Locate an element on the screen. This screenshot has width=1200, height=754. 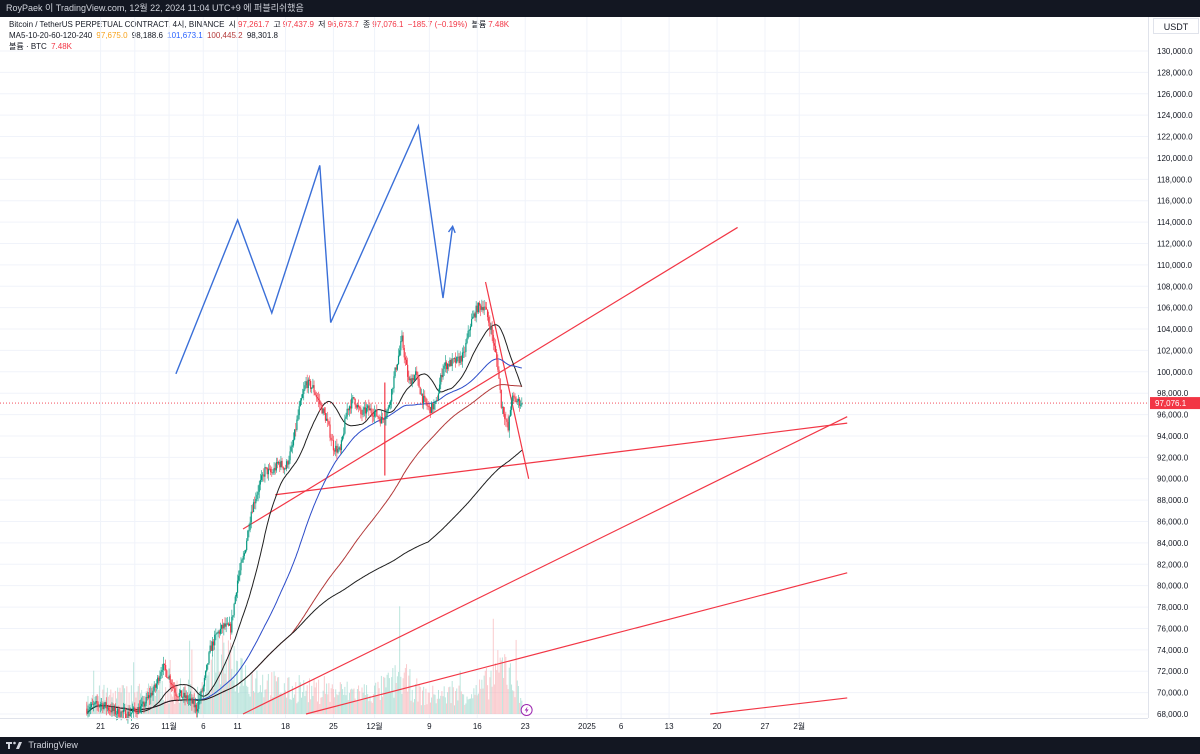
time-tick-label: 27 is located at coordinates (765, 726).